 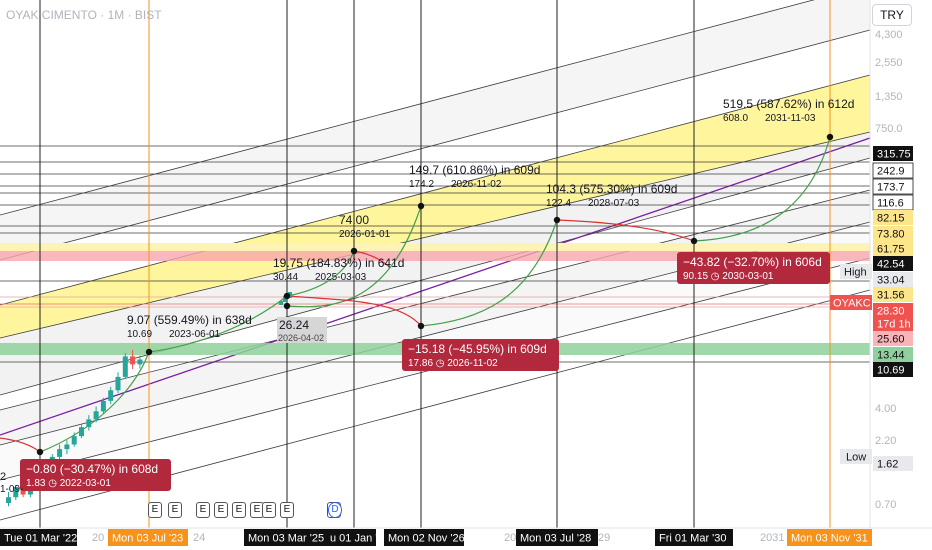 What do you see at coordinates (435, 256) in the screenshot?
I see `level-band-pink` at bounding box center [435, 256].